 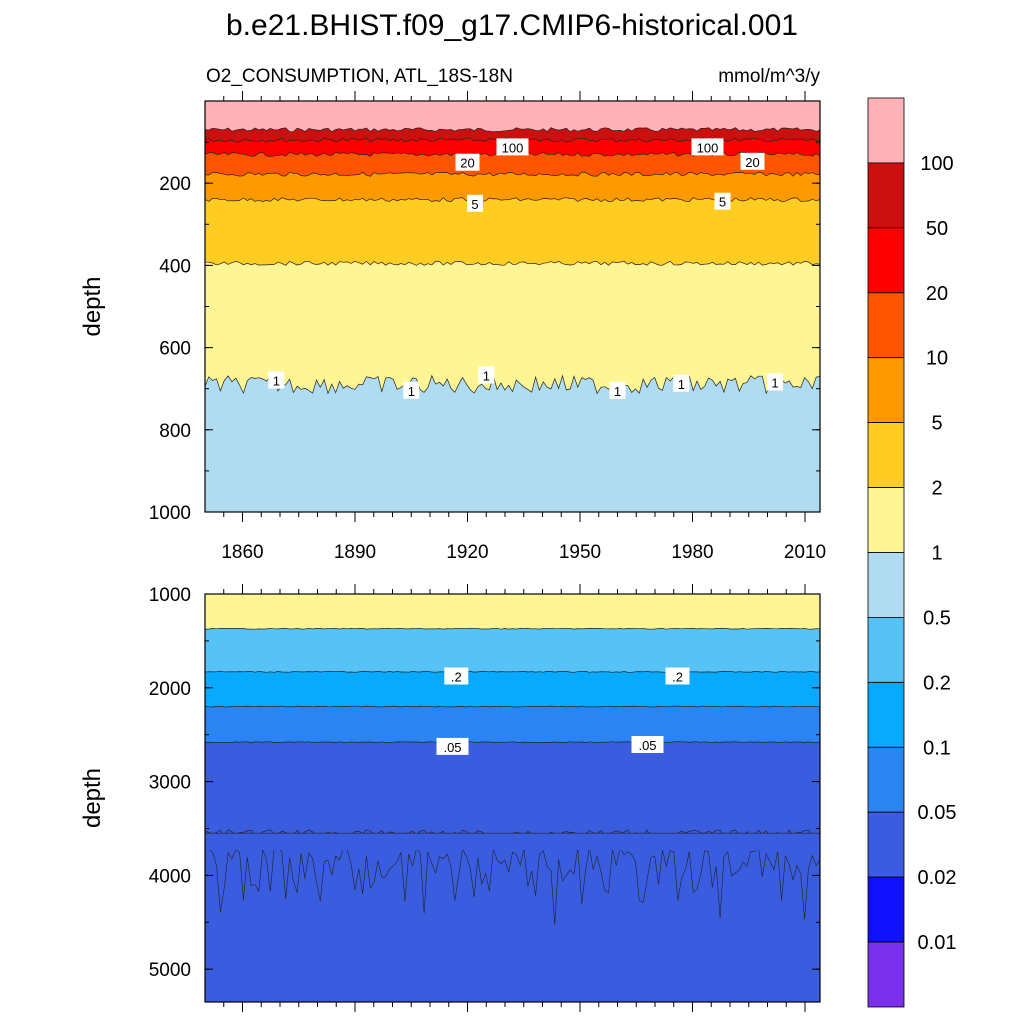 What do you see at coordinates (937, 748) in the screenshot?
I see `colorbar-label: 0.1` at bounding box center [937, 748].